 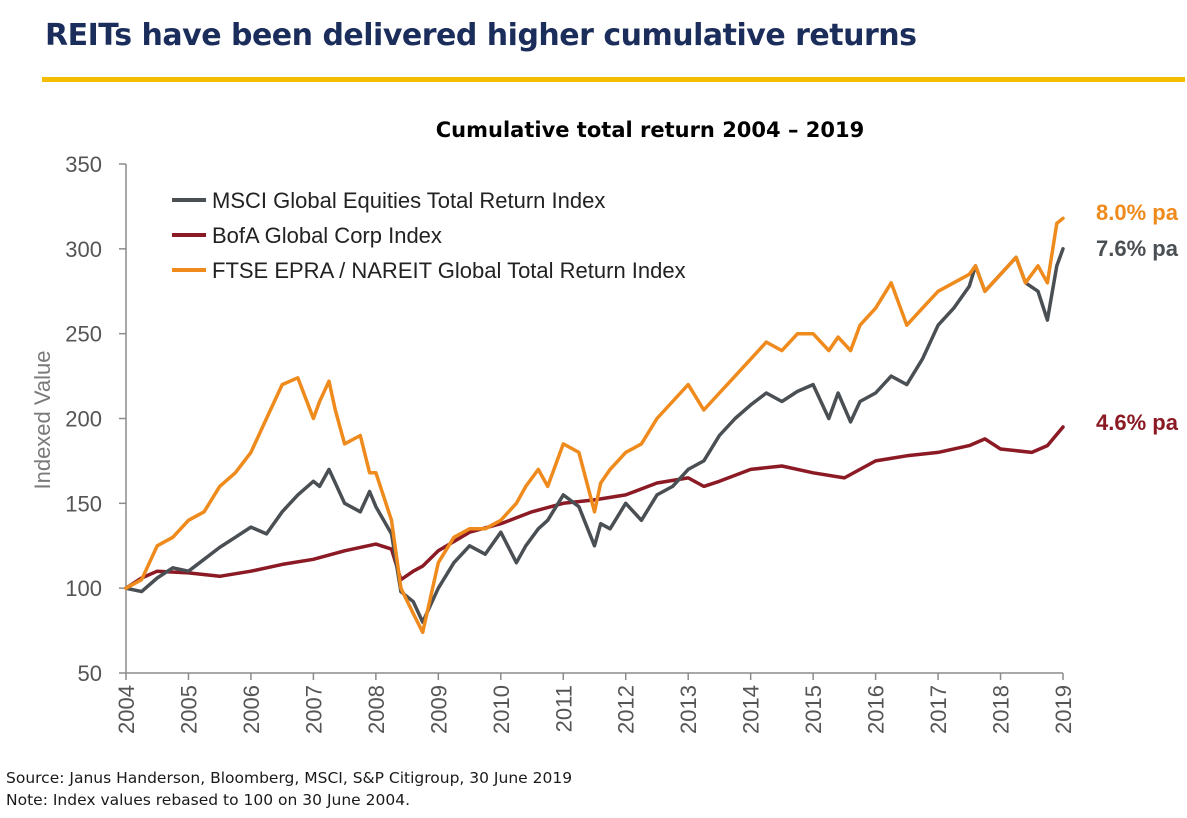 What do you see at coordinates (376, 709) in the screenshot?
I see `x-tick-label: 2008` at bounding box center [376, 709].